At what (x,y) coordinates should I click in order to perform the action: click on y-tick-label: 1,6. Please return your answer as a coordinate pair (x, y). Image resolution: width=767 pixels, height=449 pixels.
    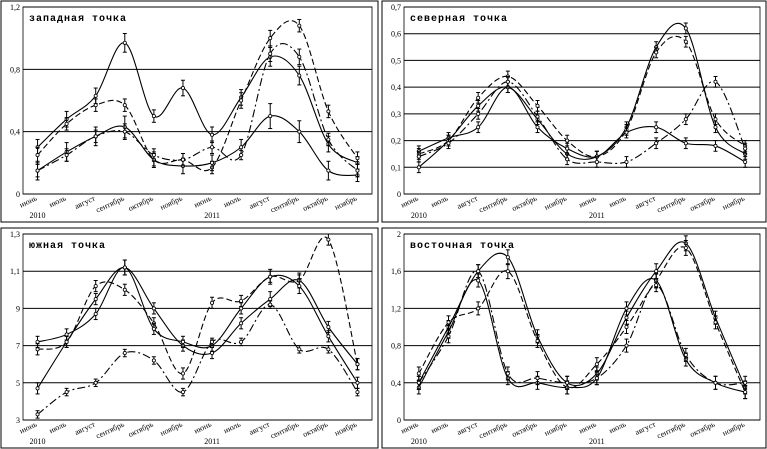
    Looking at the image, I should click on (396, 271).